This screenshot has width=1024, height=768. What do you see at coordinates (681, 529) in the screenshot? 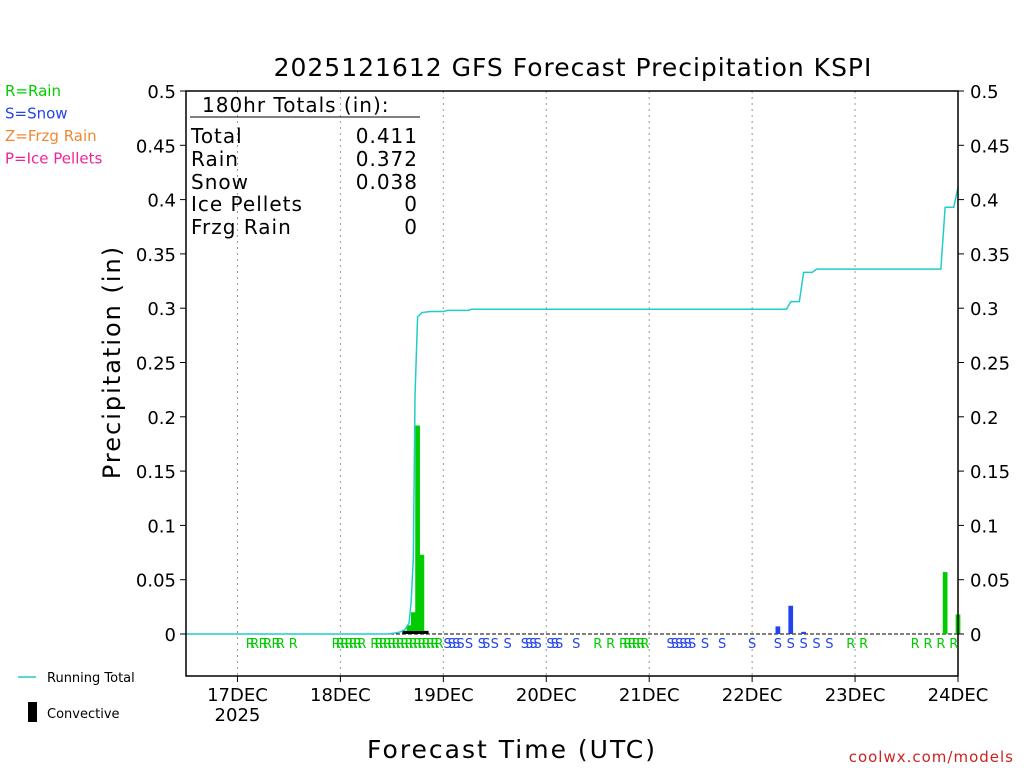
I see `bars-layer` at bounding box center [681, 529].